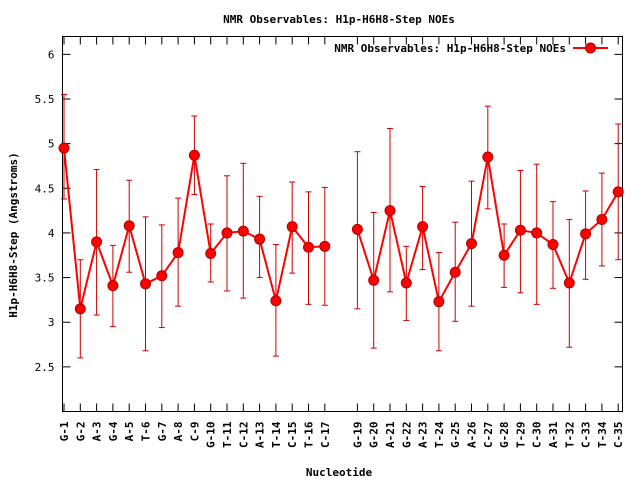 Image resolution: width=640 pixels, height=480 pixels. Describe the element at coordinates (292, 435) in the screenshot. I see `x-tick-label: C-15` at that location.